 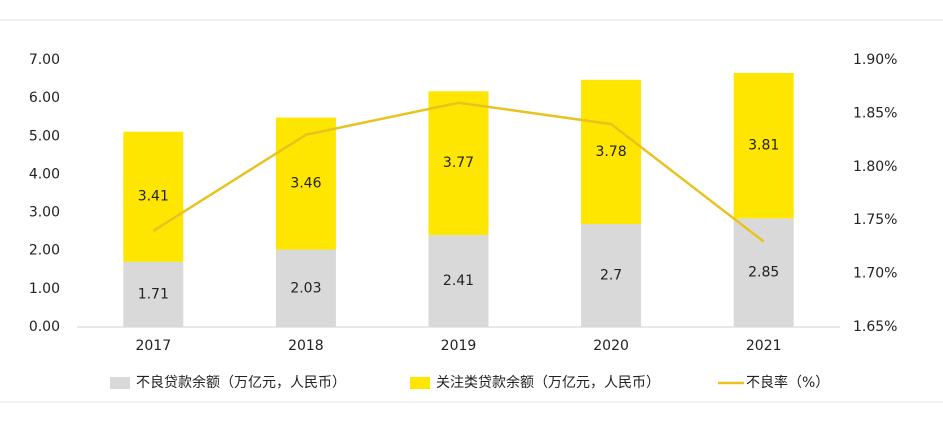 I want to click on x-tick-label: 2017, so click(x=153, y=346).